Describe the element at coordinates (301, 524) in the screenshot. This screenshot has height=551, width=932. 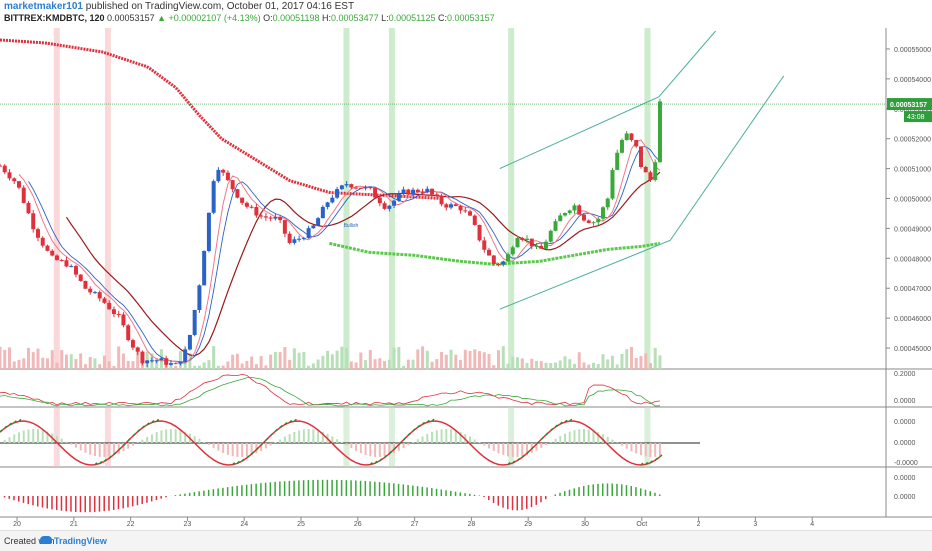
I see `x-tick-label: 25` at that location.